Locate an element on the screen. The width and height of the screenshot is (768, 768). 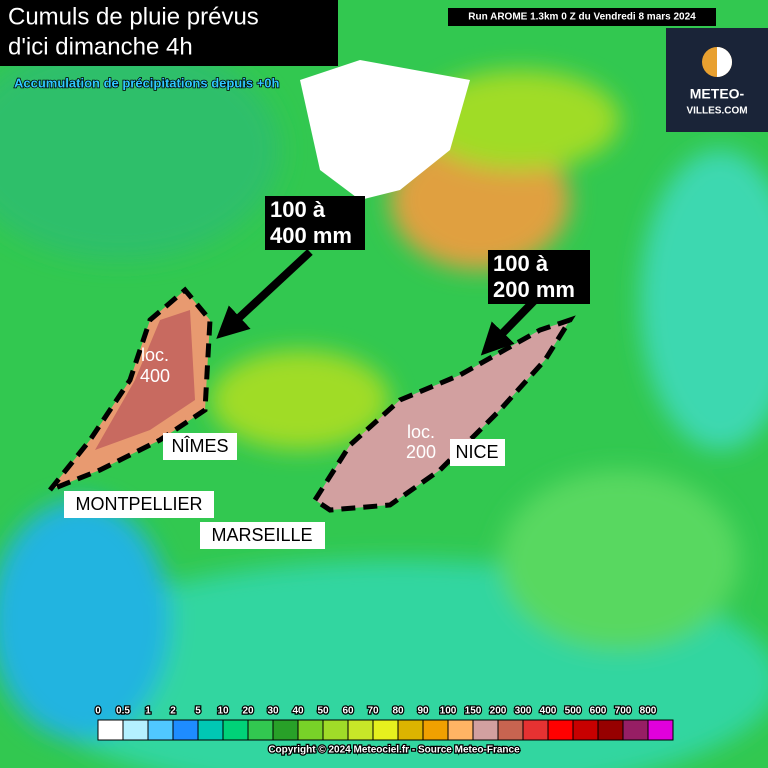
logo-text: VILLES.COM is located at coordinates (716, 111).